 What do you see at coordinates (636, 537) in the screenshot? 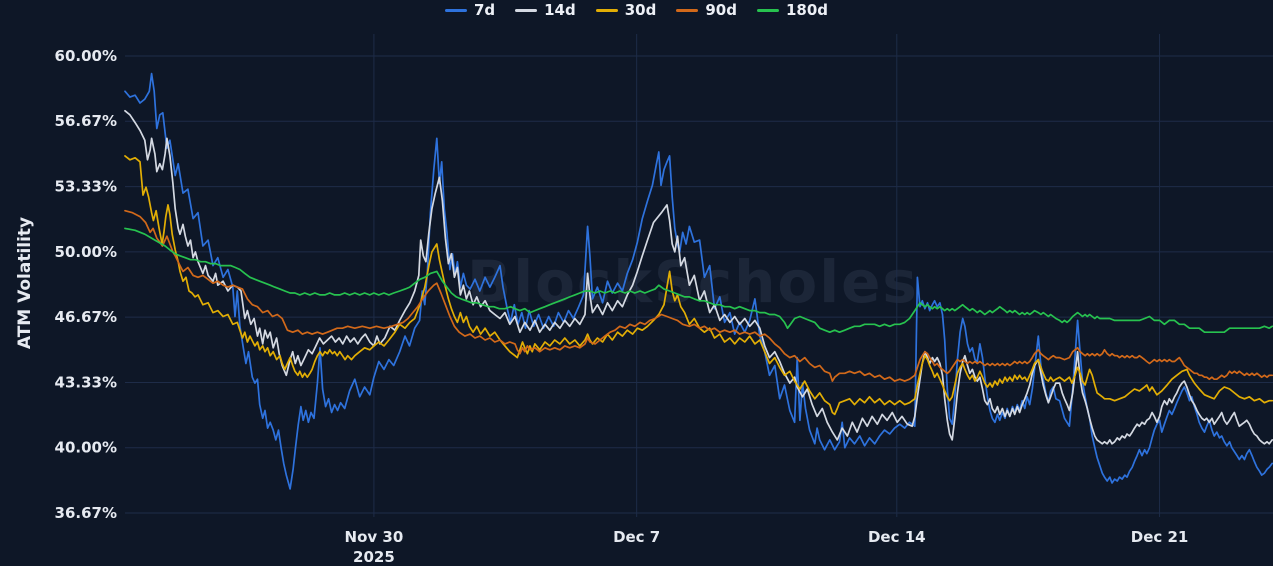
I see `x-tick-label: Dec 7` at bounding box center [636, 537].